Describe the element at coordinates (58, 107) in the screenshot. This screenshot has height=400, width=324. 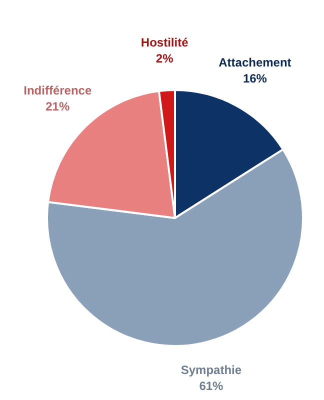
I see `data-label: 21%` at that location.